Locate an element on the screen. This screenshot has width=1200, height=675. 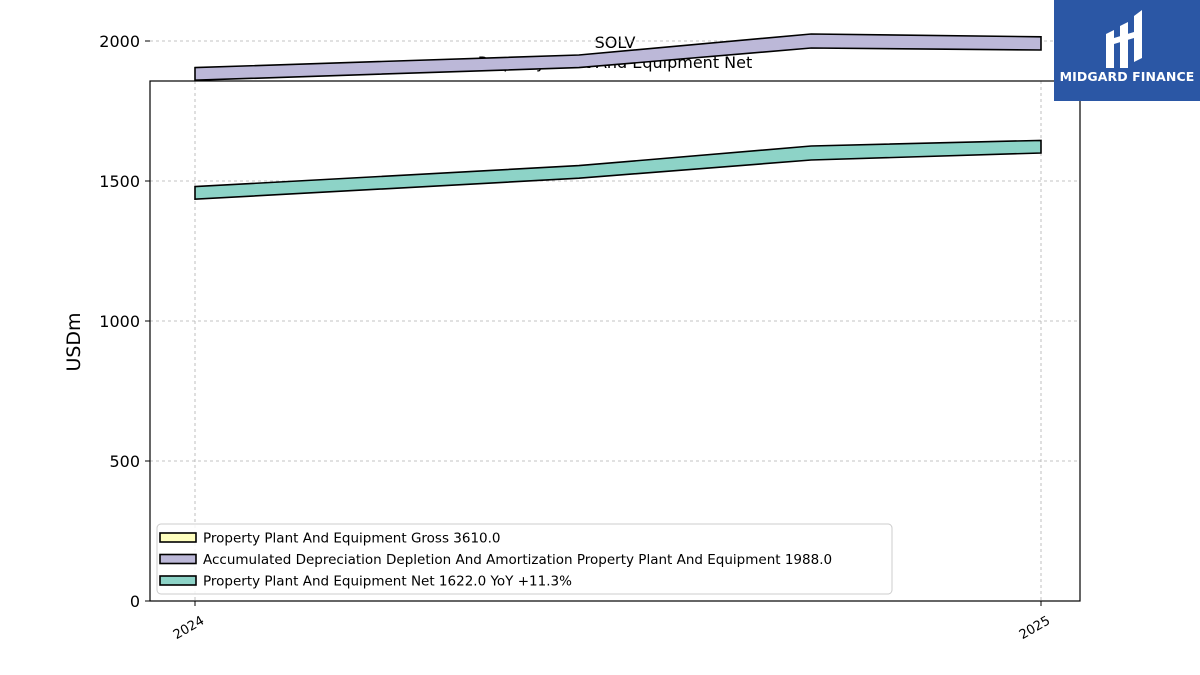
y-tick-label: 1000 is located at coordinates (119, 321).